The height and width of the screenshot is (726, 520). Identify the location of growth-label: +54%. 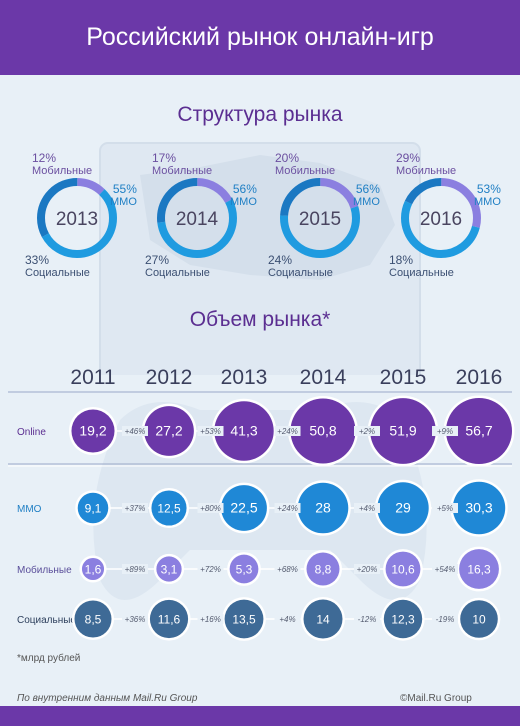
(445, 569).